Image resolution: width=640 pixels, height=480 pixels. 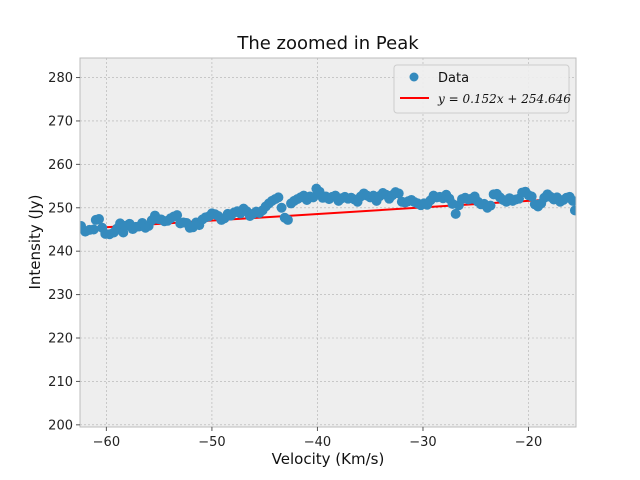 I want to click on x-axis-ticks: −60 −50 −40 −30 −20, so click(x=317, y=438).